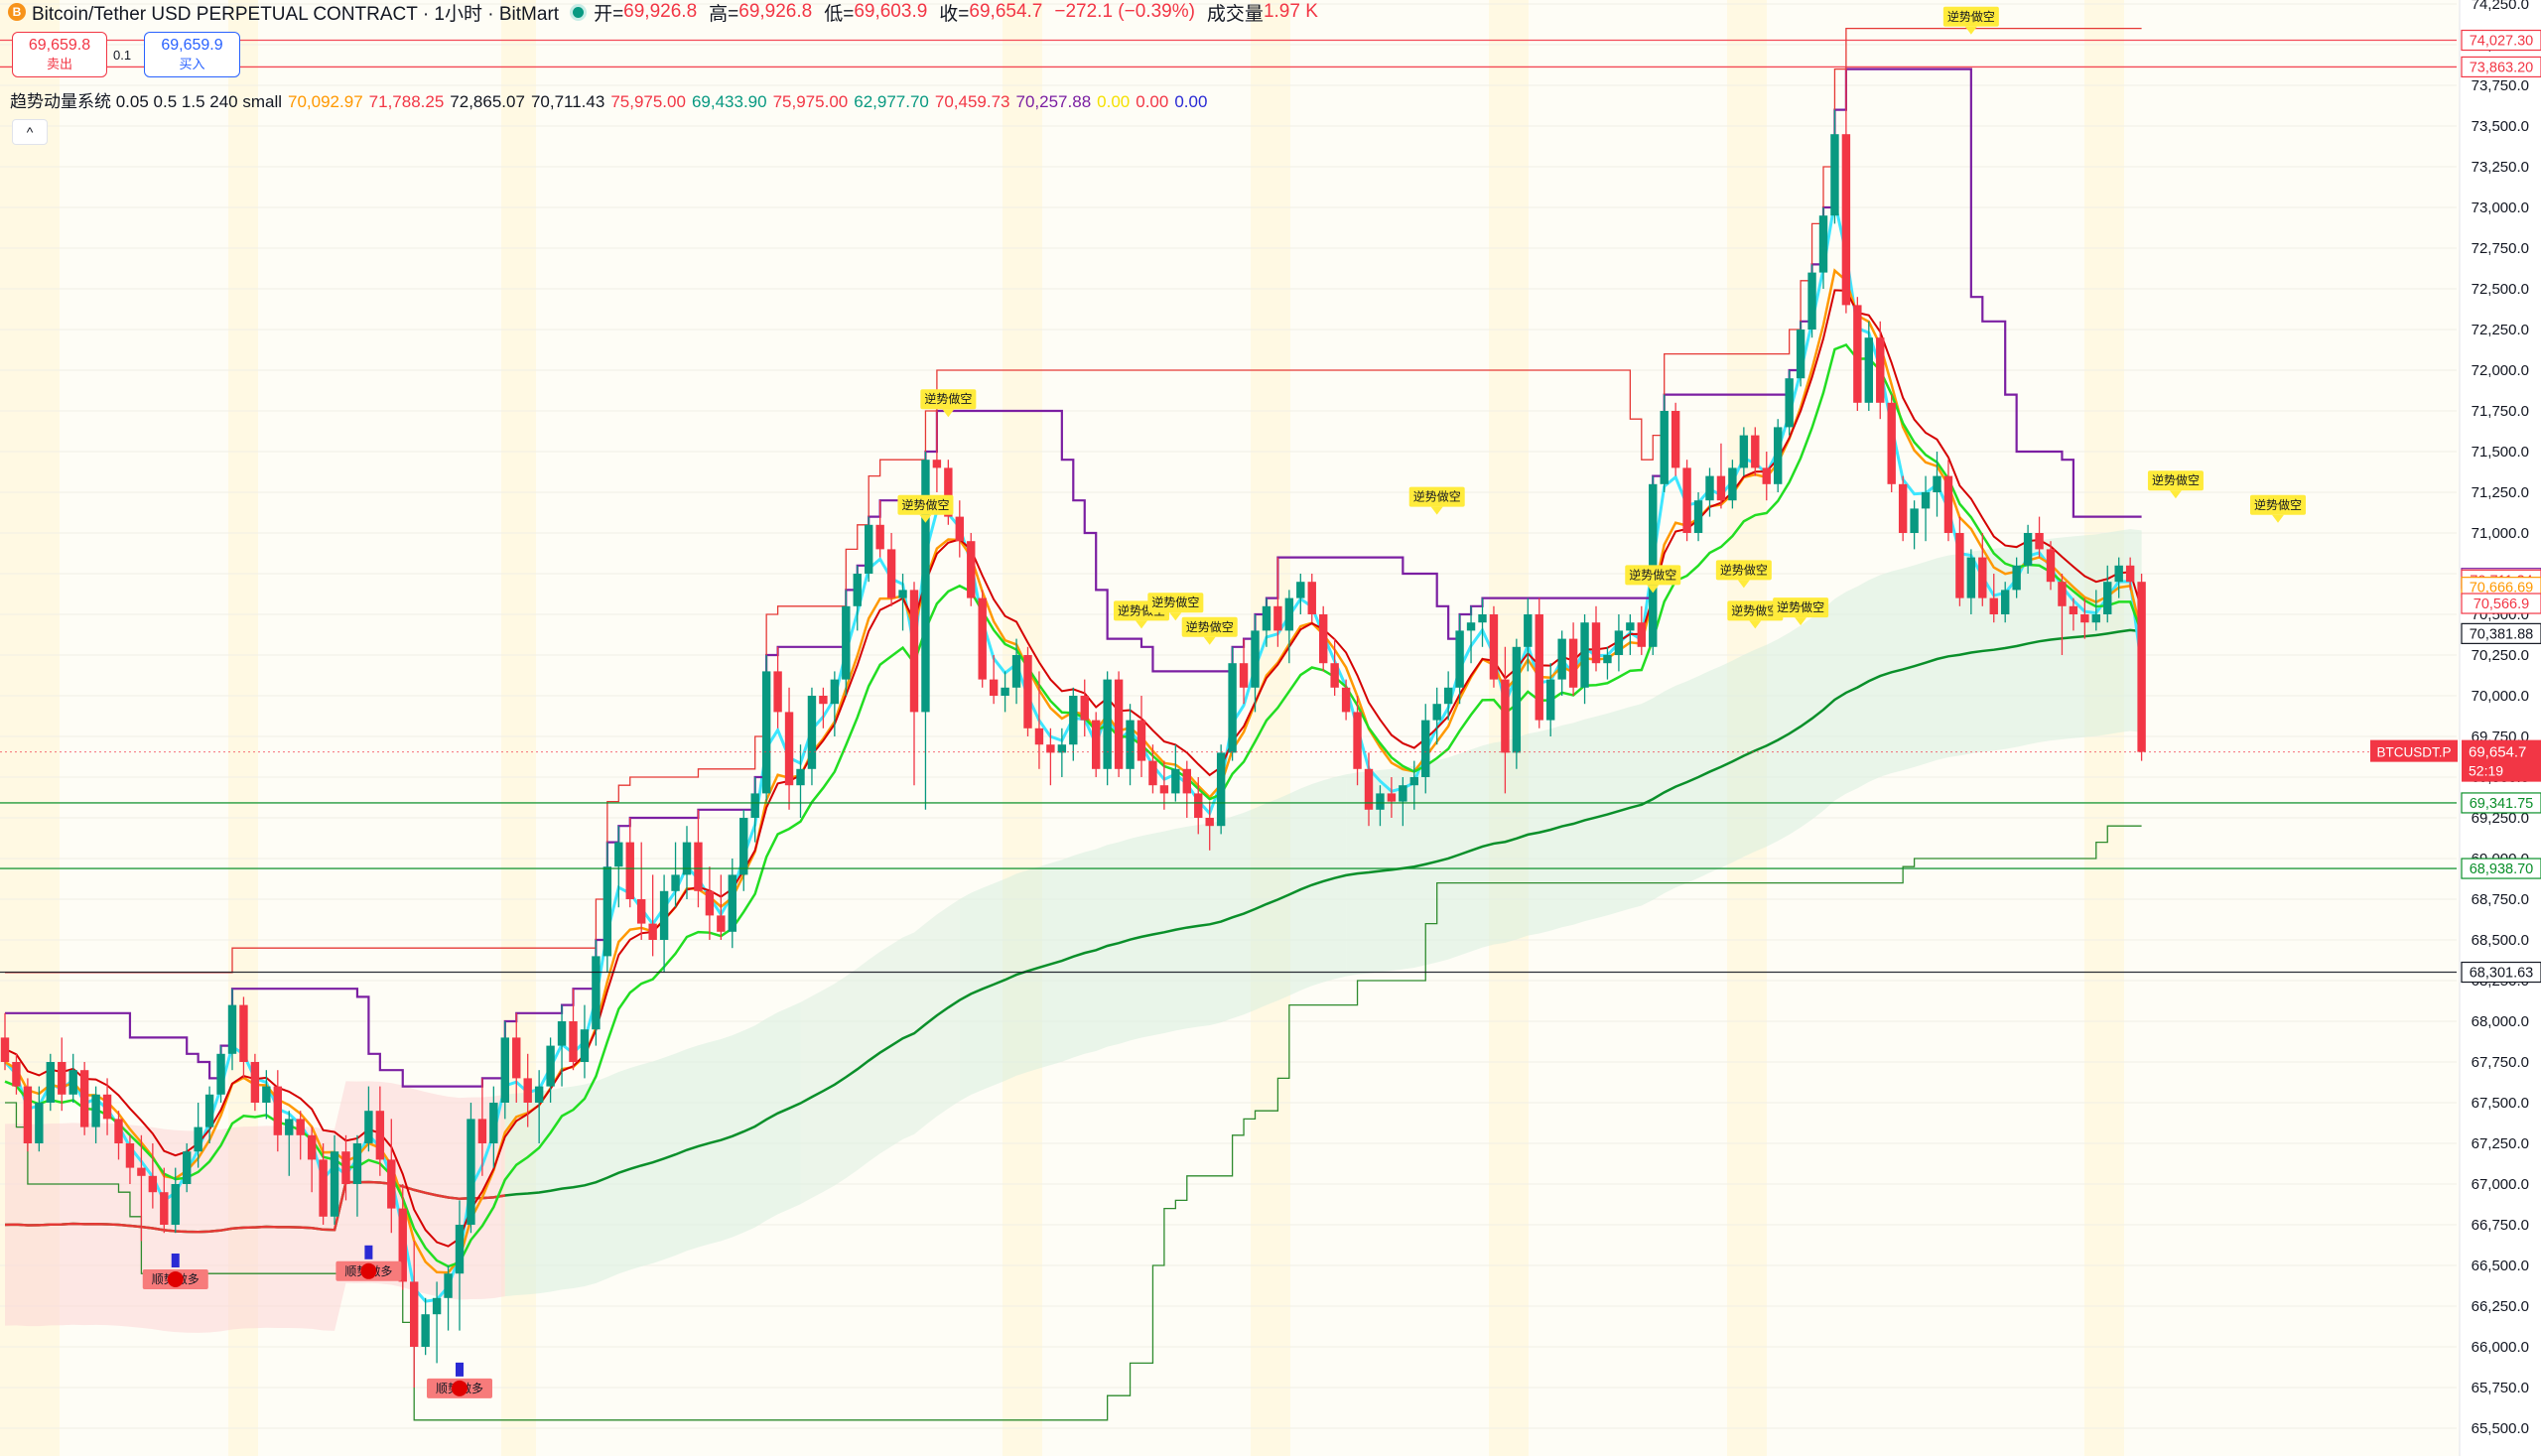 Image resolution: width=2541 pixels, height=1456 pixels. Describe the element at coordinates (2500, 207) in the screenshot. I see `price-tick-label: 73,000.0` at that location.